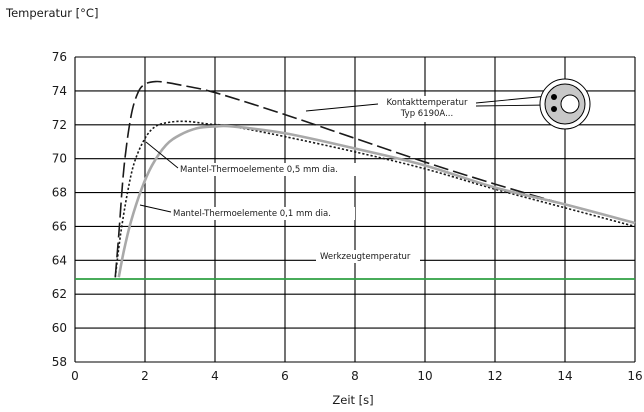 This screenshot has height=412, width=644. I want to click on x-tick-label: 10, so click(424, 376).